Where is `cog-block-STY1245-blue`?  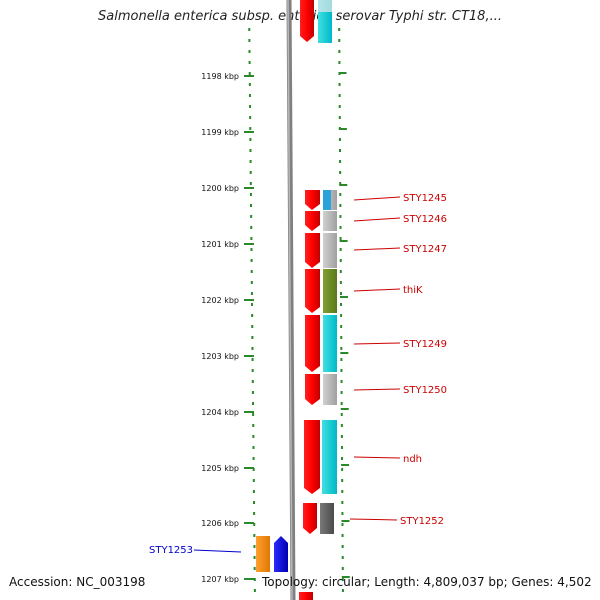 cog-block-STY1245-blue is located at coordinates (327, 200).